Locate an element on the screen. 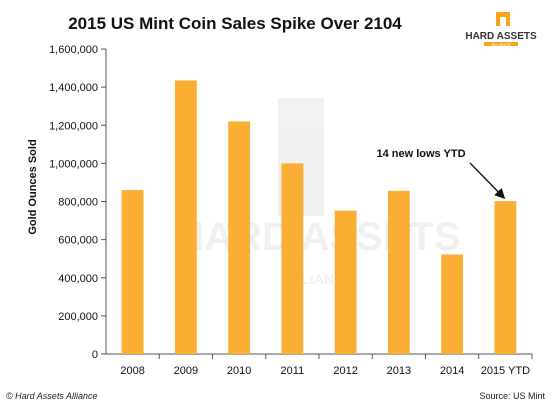 The width and height of the screenshot is (553, 411). x-tick-label: 2008 is located at coordinates (132, 371).